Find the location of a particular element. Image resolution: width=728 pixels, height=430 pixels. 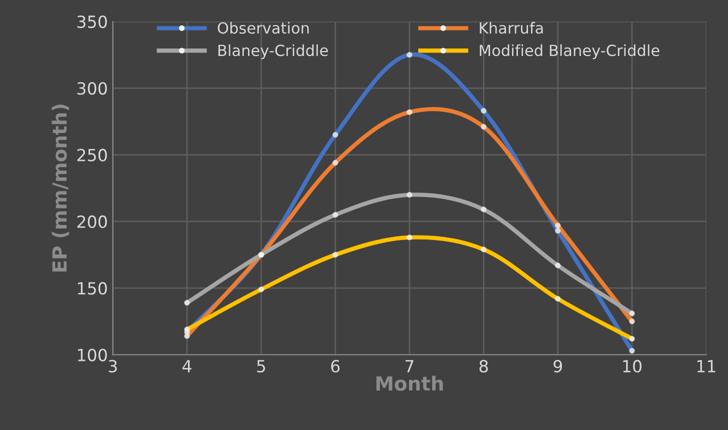

legend-label: Blaney-Criddle is located at coordinates (273, 52).